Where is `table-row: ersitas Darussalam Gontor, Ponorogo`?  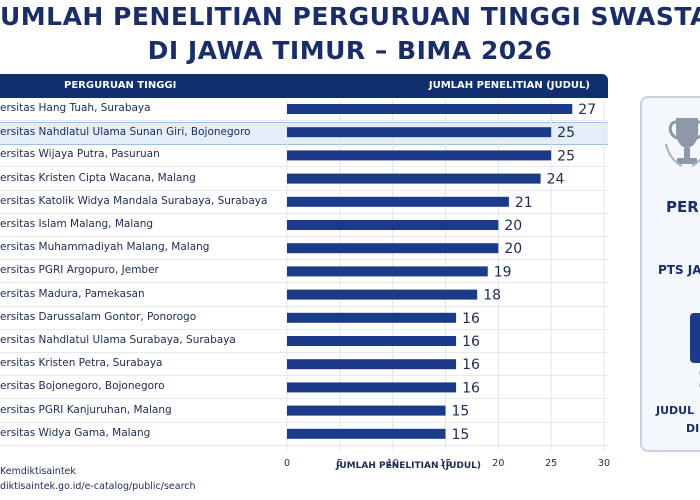 table-row: ersitas Darussalam Gontor, Ponorogo is located at coordinates (304, 319).